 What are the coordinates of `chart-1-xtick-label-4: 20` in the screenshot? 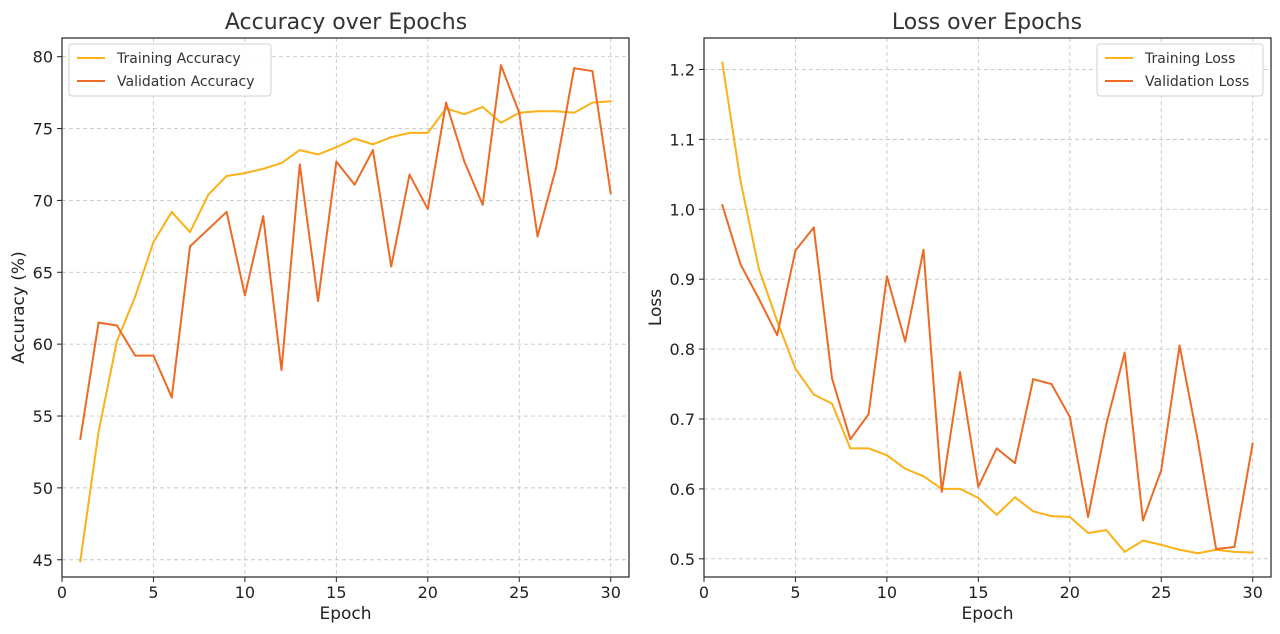 It's located at (1070, 592).